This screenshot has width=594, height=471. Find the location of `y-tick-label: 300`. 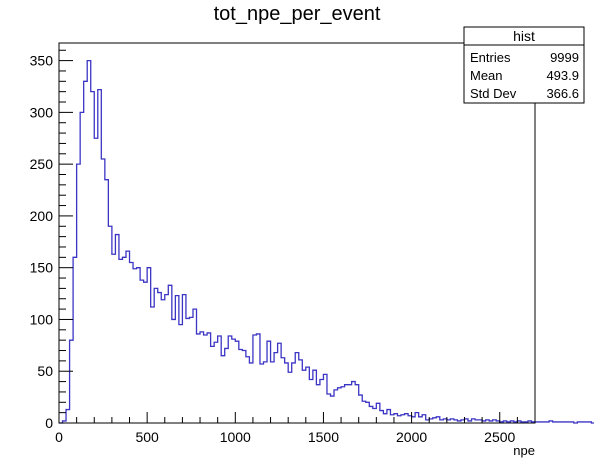

y-tick-label: 300 is located at coordinates (42, 112).